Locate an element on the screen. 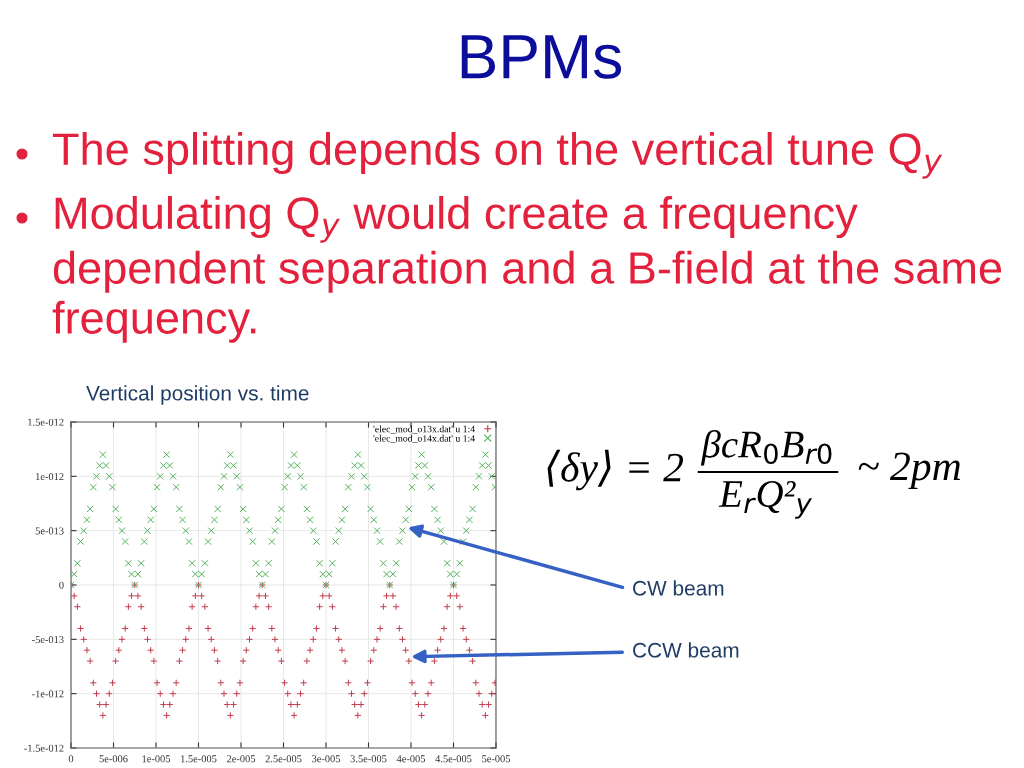 The width and height of the screenshot is (1024, 768). y-tick-label: -1e-012 is located at coordinates (48, 694).